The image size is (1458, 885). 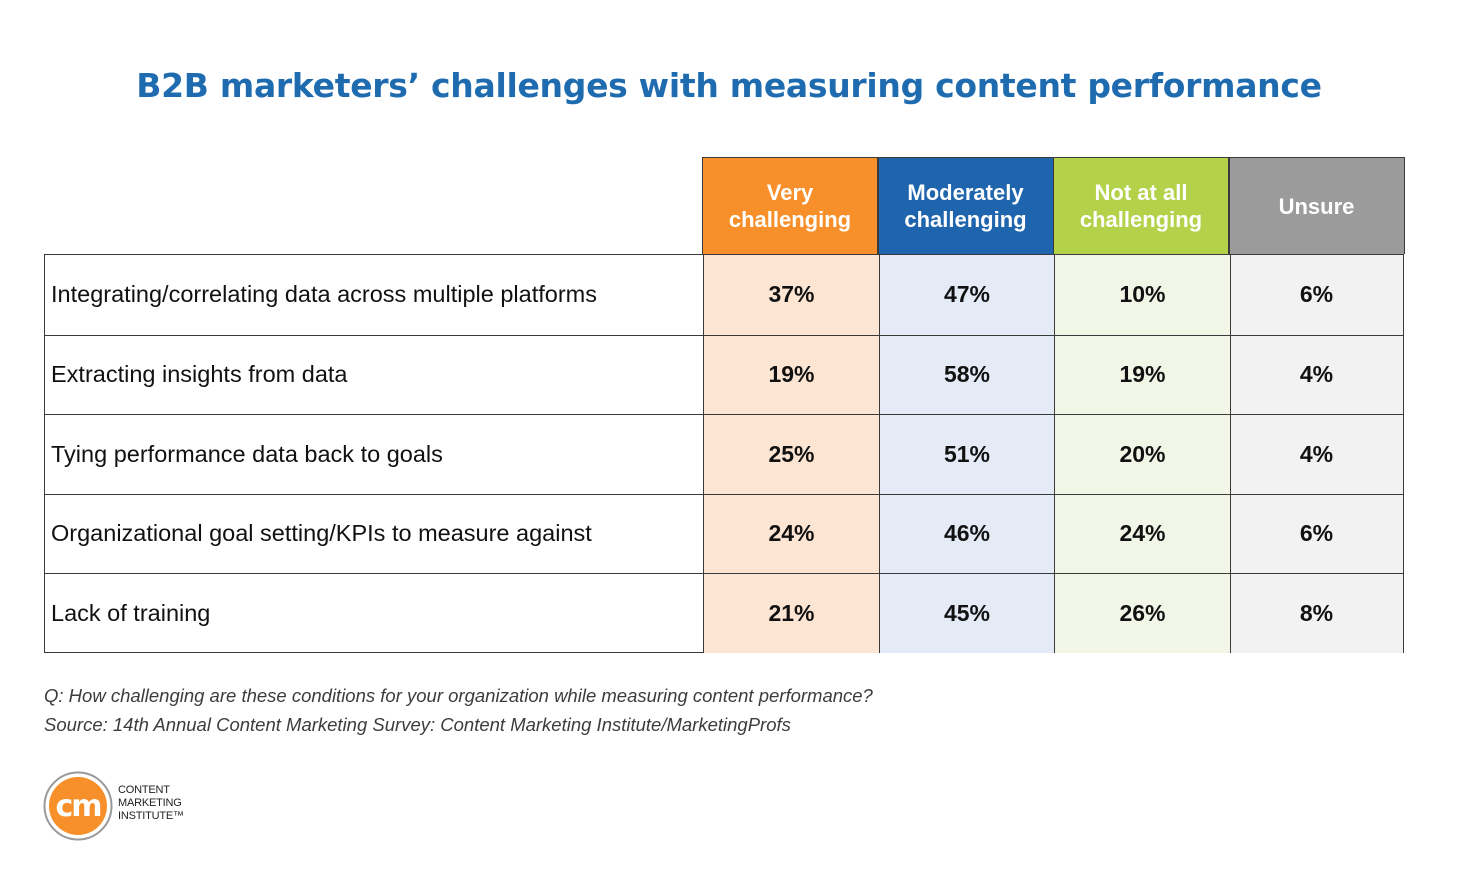 What do you see at coordinates (791, 613) in the screenshot?
I see `value-very-challenging: 21%` at bounding box center [791, 613].